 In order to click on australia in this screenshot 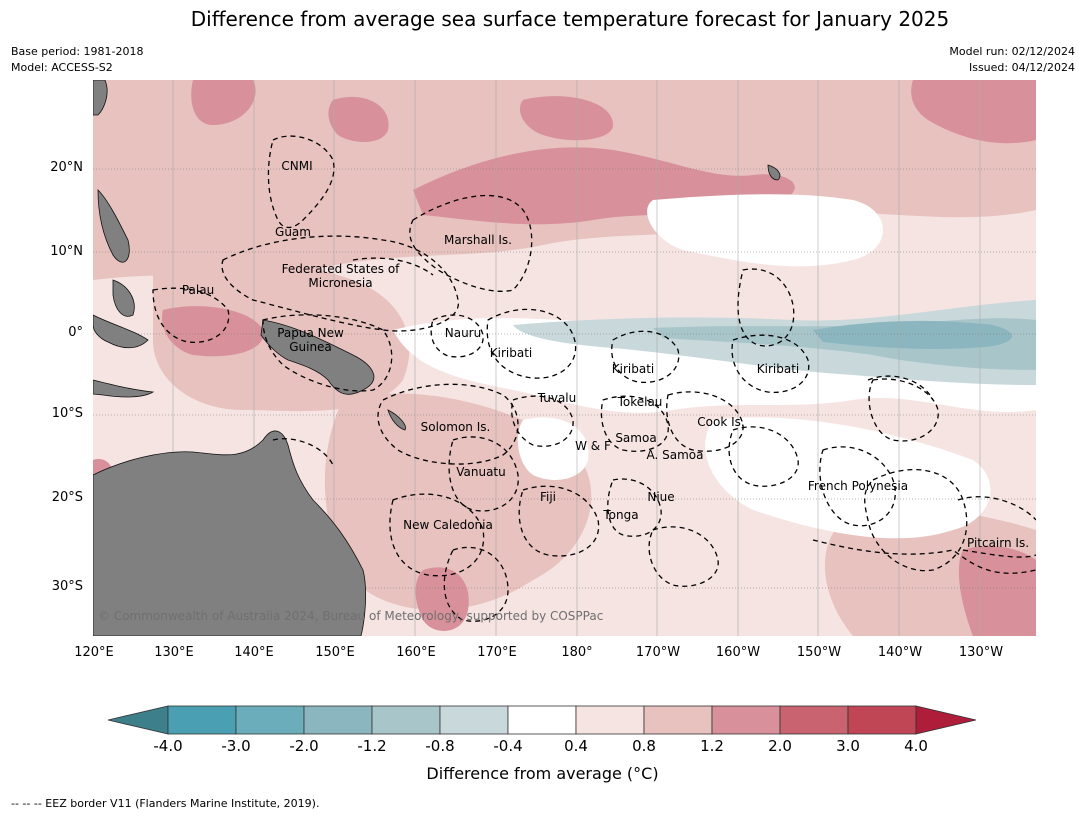, I will do `click(229, 533)`.